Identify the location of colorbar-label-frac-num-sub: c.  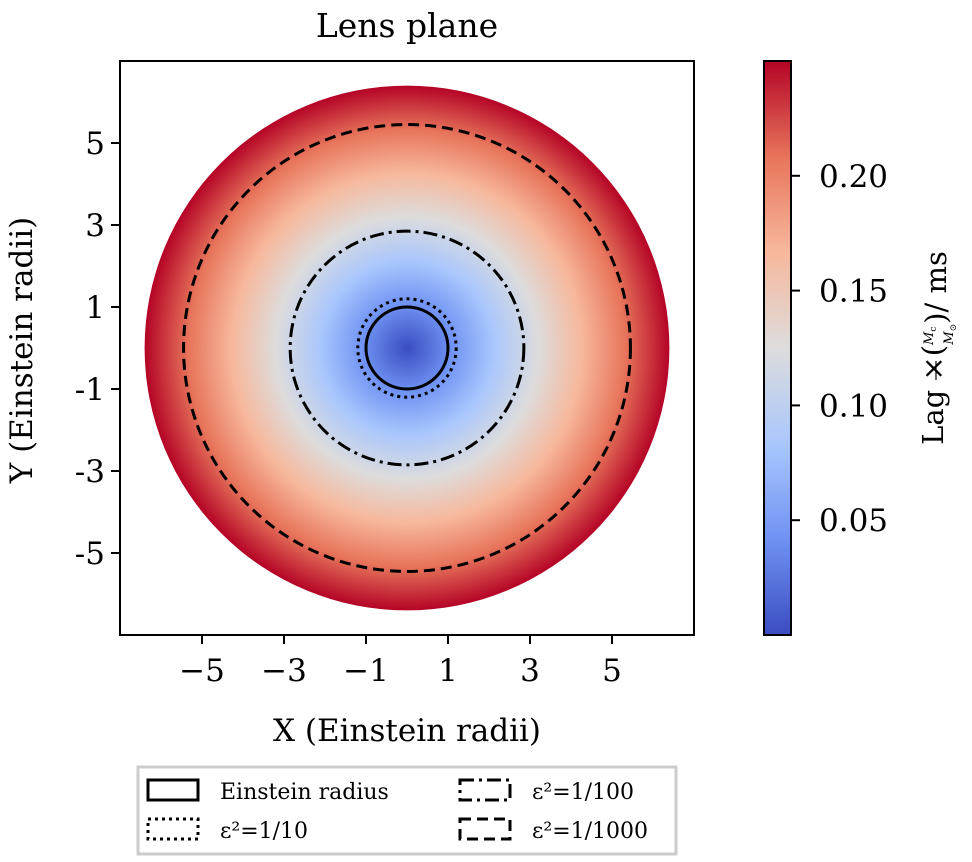
(934, 329).